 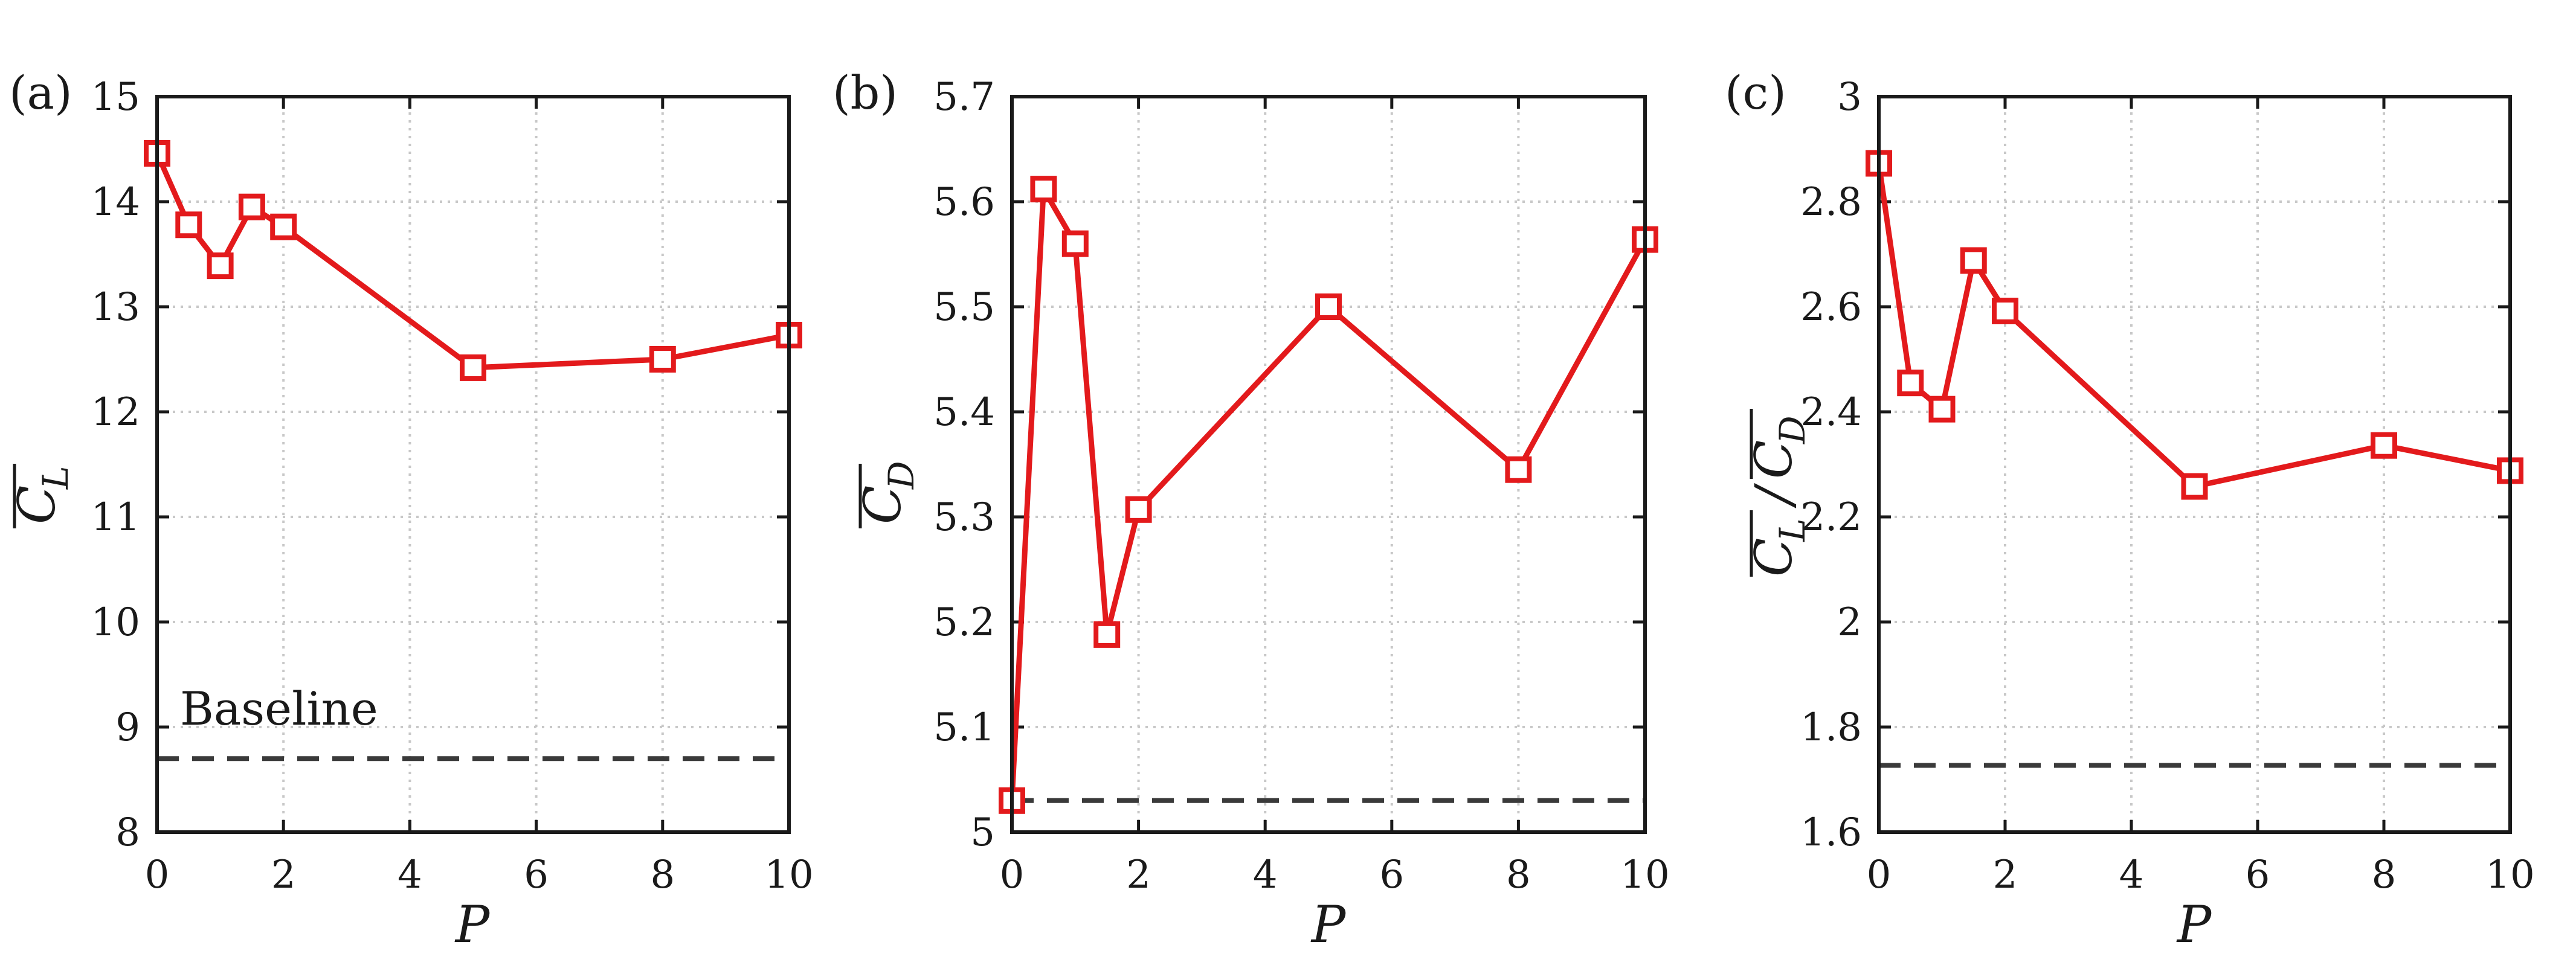 I want to click on panel-b-xlabel: P, so click(x=1329, y=924).